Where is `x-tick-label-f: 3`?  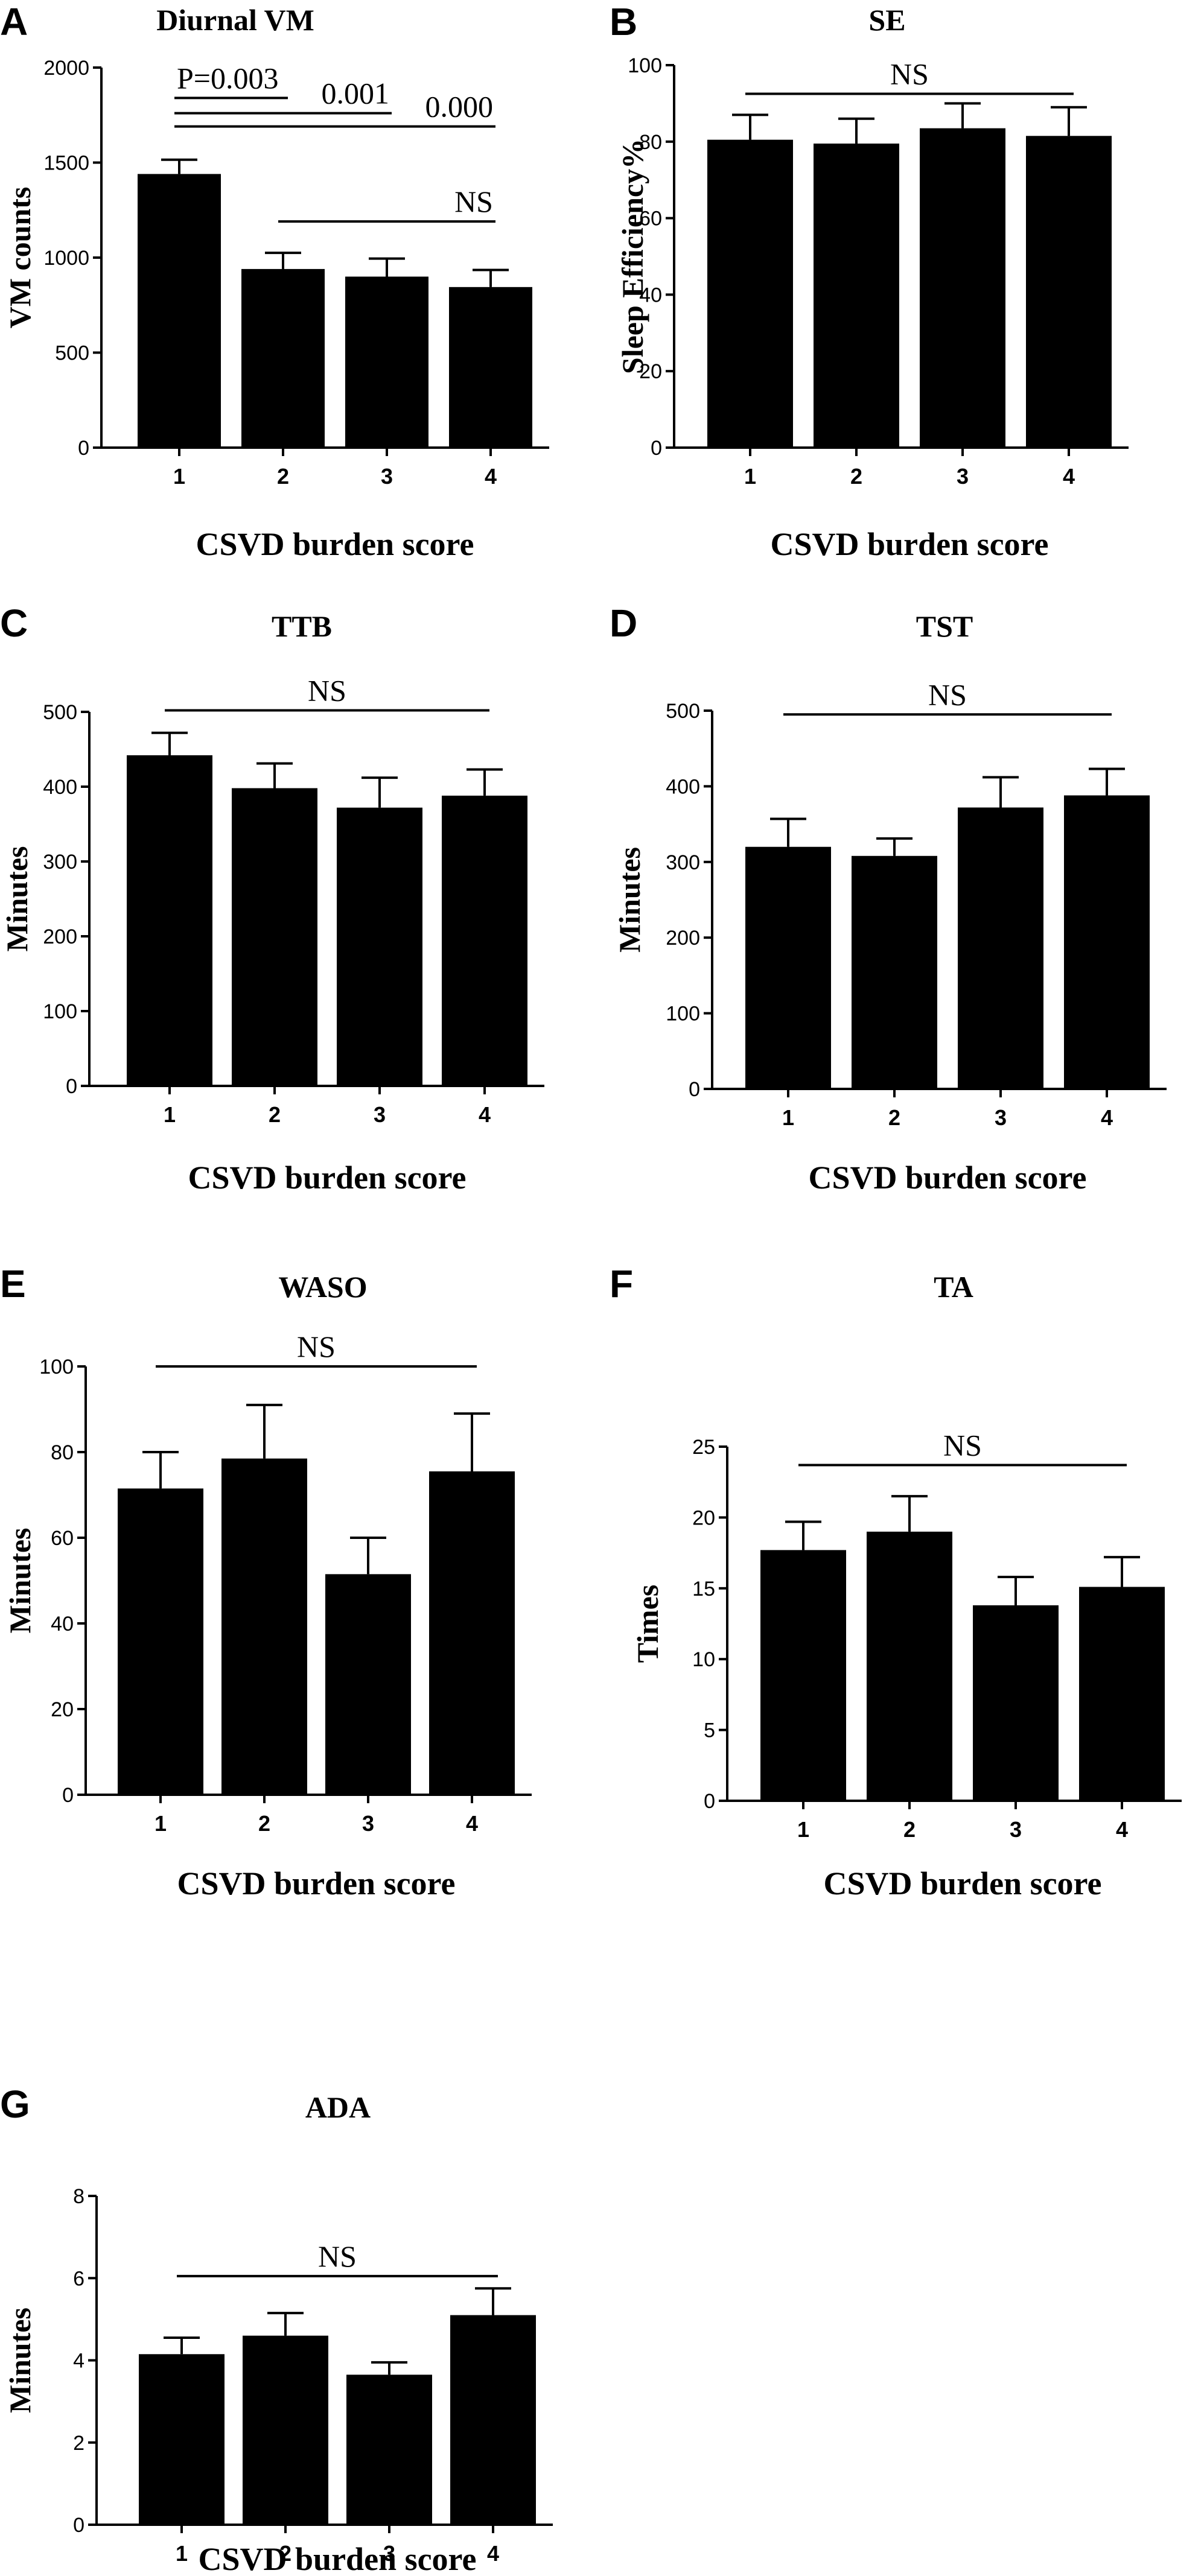 x-tick-label-f: 3 is located at coordinates (1016, 1829).